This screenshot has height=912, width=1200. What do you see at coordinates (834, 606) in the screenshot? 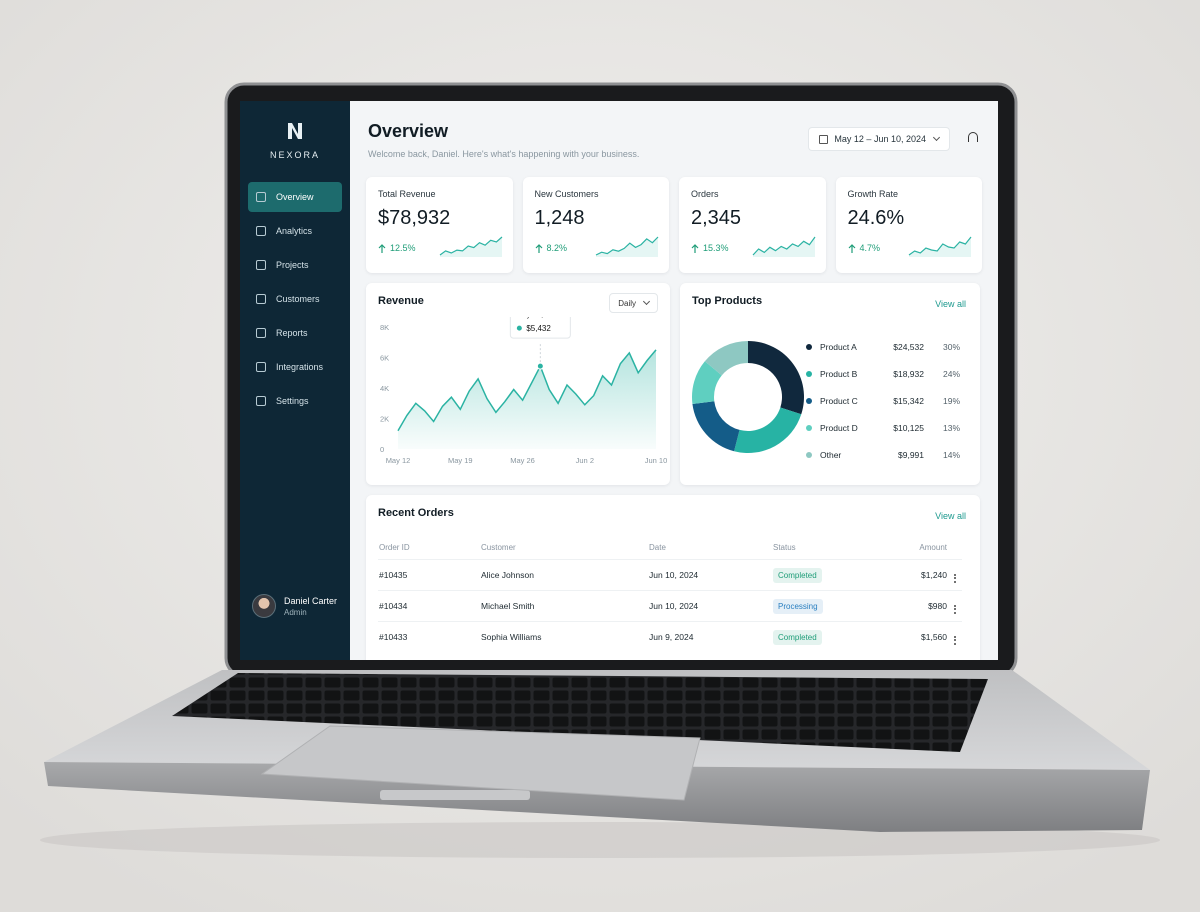
I see `cell: Processing` at bounding box center [834, 606].